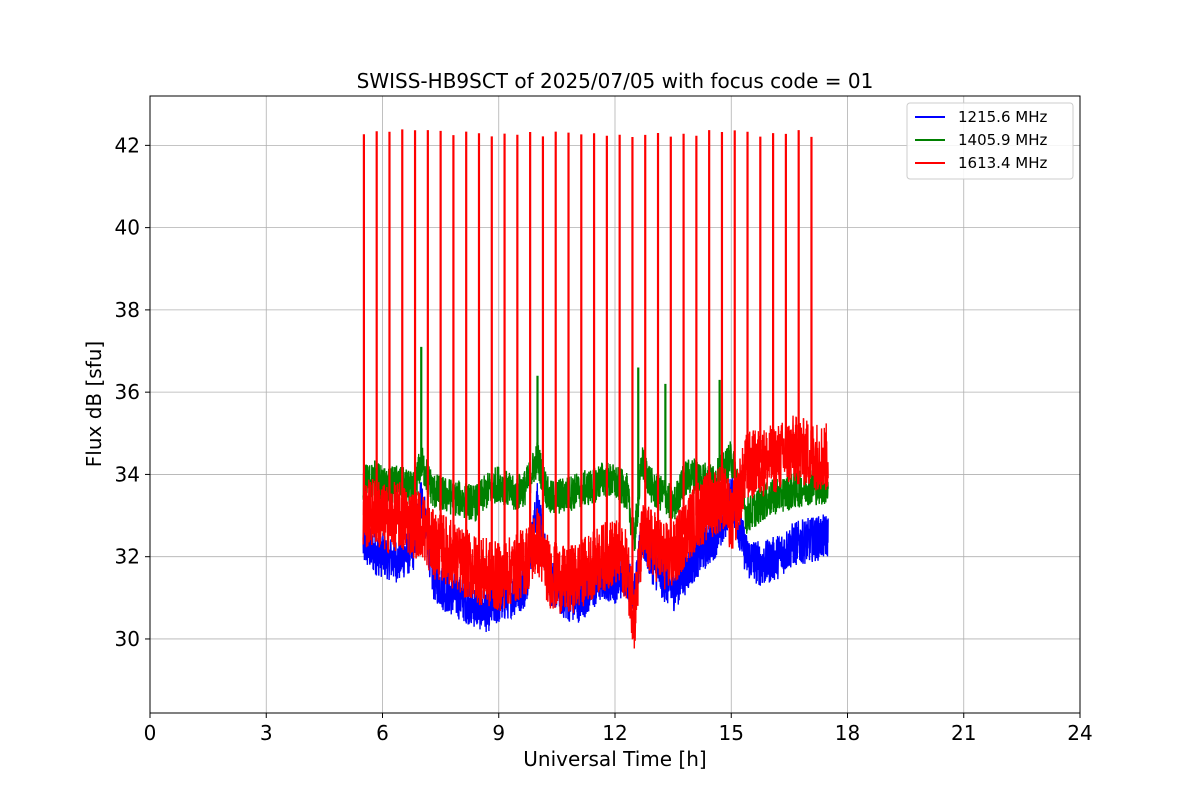  What do you see at coordinates (1002, 117) in the screenshot?
I see `legend-label-1215: 1215.6 MHz` at bounding box center [1002, 117].